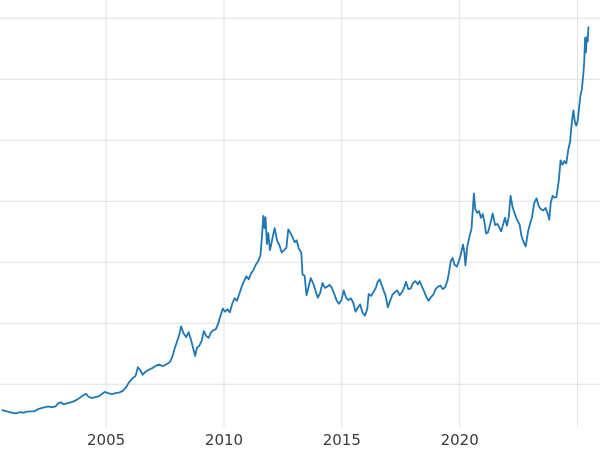 This screenshot has width=600, height=450. What do you see at coordinates (460, 440) in the screenshot?
I see `x-tick-label: 2020` at bounding box center [460, 440].